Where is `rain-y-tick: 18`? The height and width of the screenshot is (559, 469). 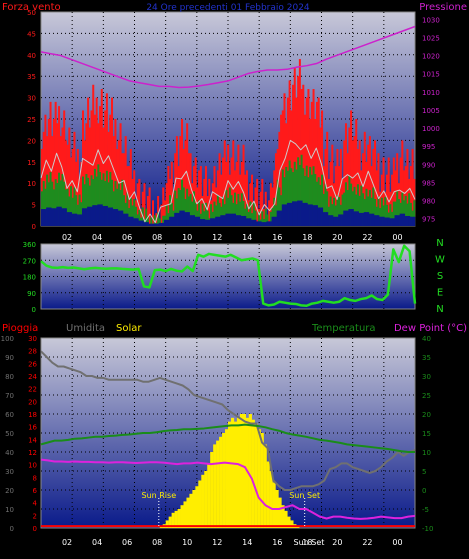
rain-y-tick: 18 is located at coordinates (32, 415).